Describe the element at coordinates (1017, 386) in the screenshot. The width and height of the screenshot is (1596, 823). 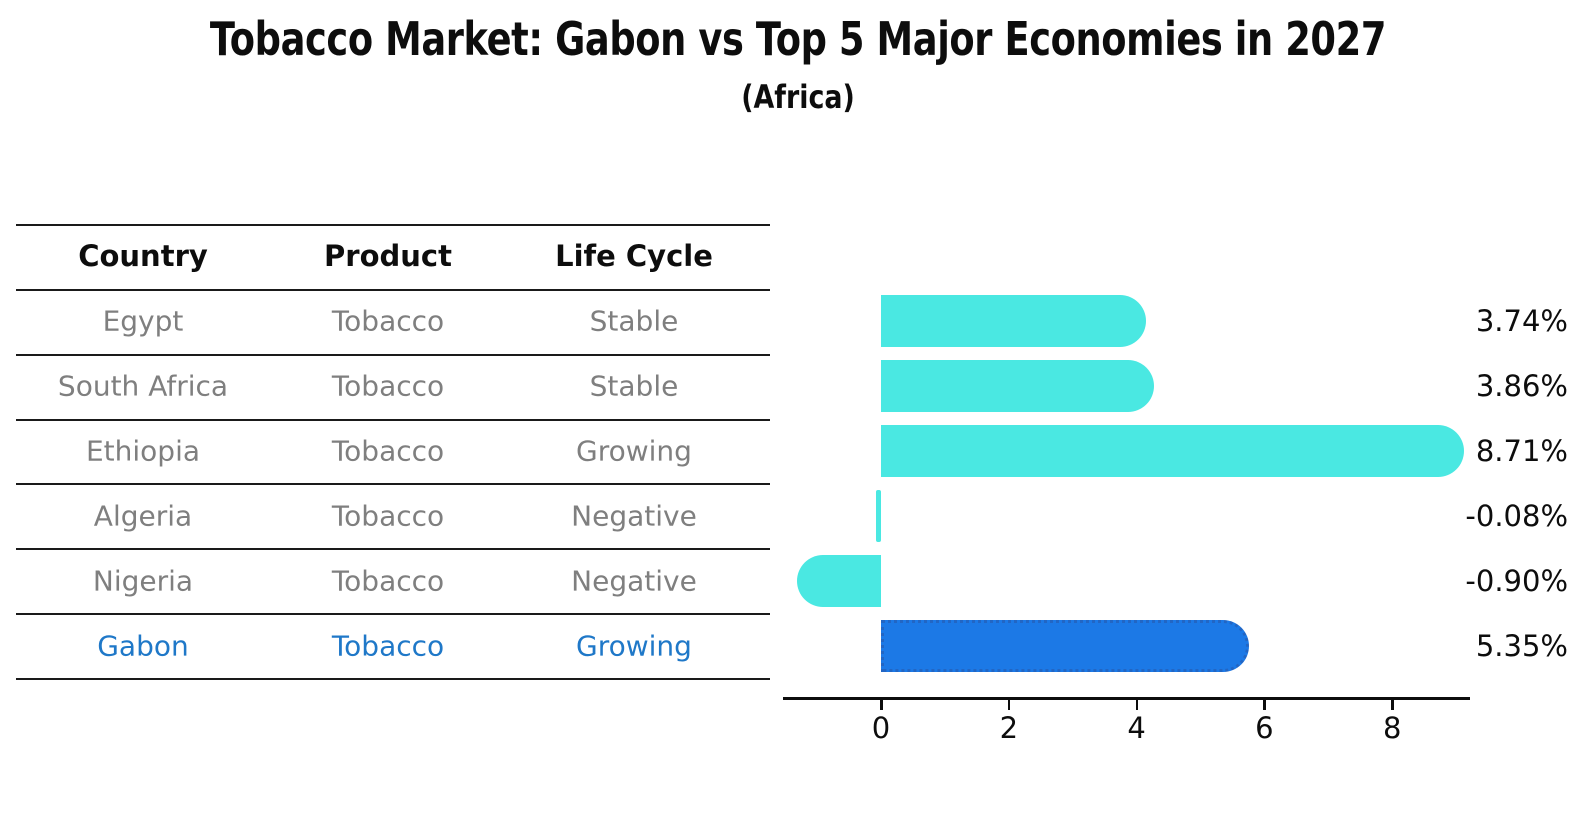
I see `bar-south-africa` at that location.